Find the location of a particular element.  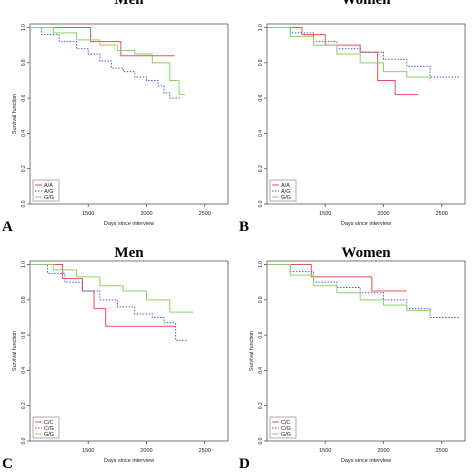

panel-b-title: Women is located at coordinates (366, 4).